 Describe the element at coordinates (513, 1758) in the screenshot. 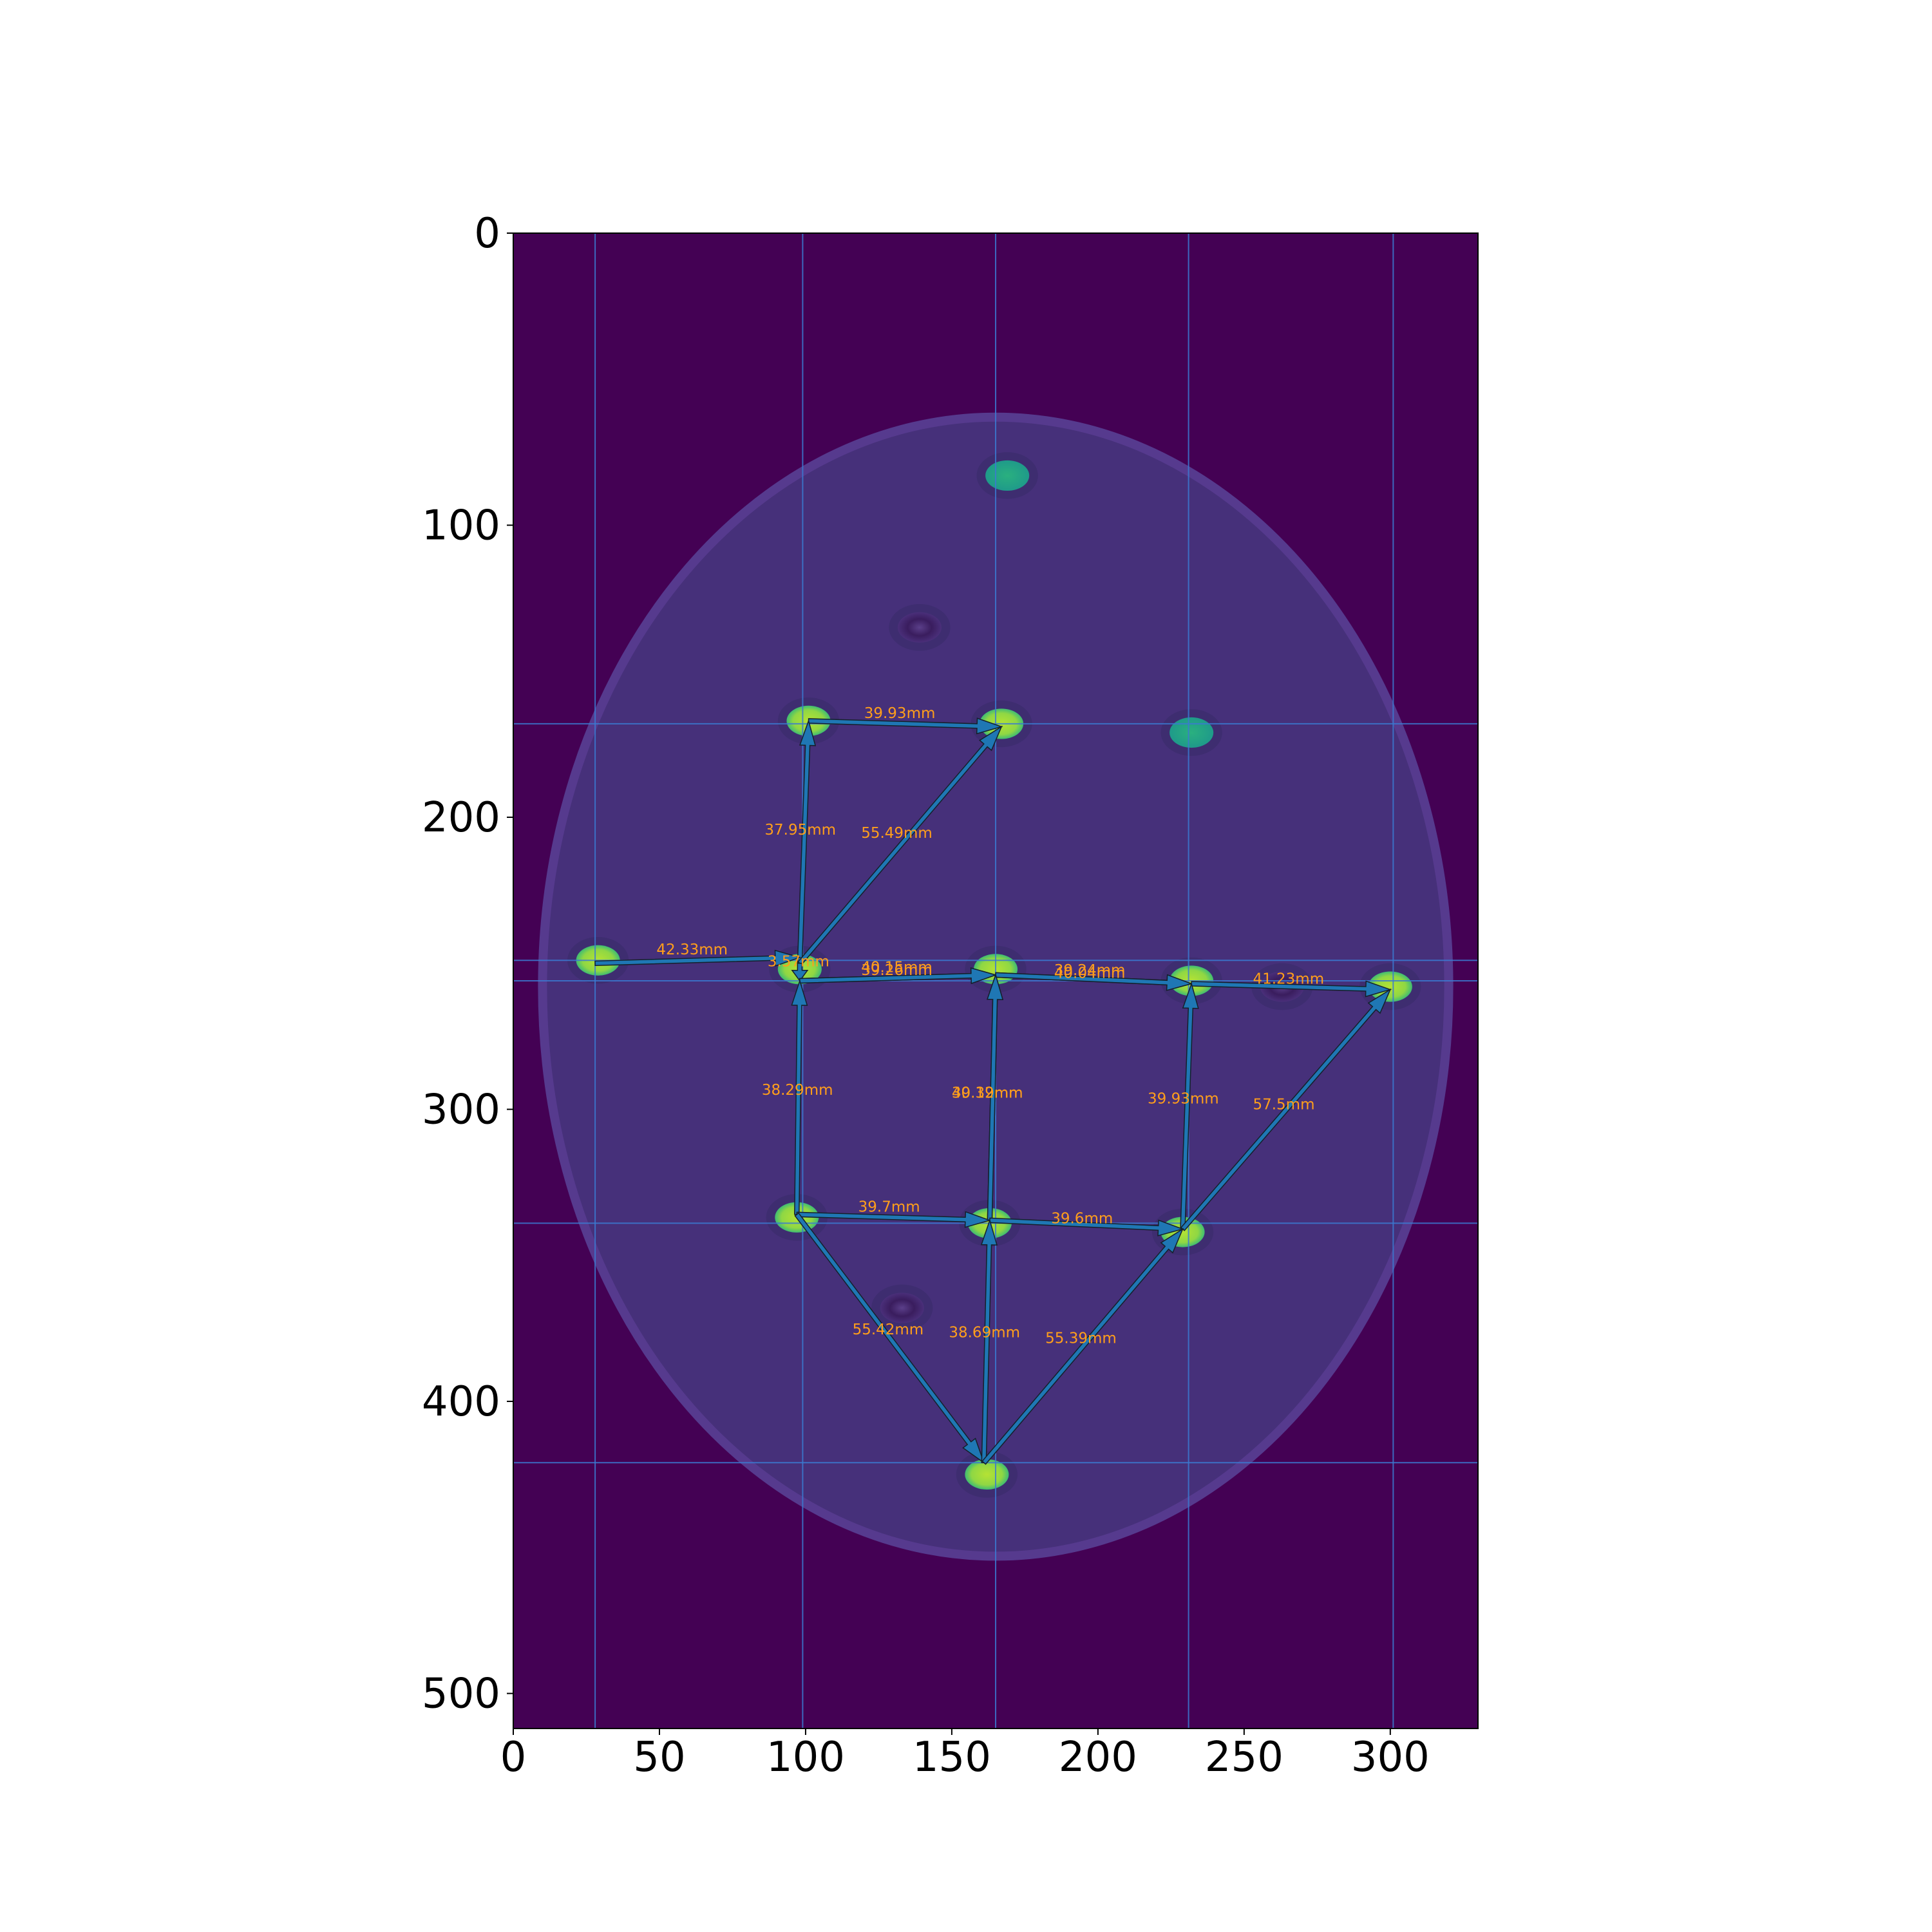

I see `x-tick-label: 0` at that location.